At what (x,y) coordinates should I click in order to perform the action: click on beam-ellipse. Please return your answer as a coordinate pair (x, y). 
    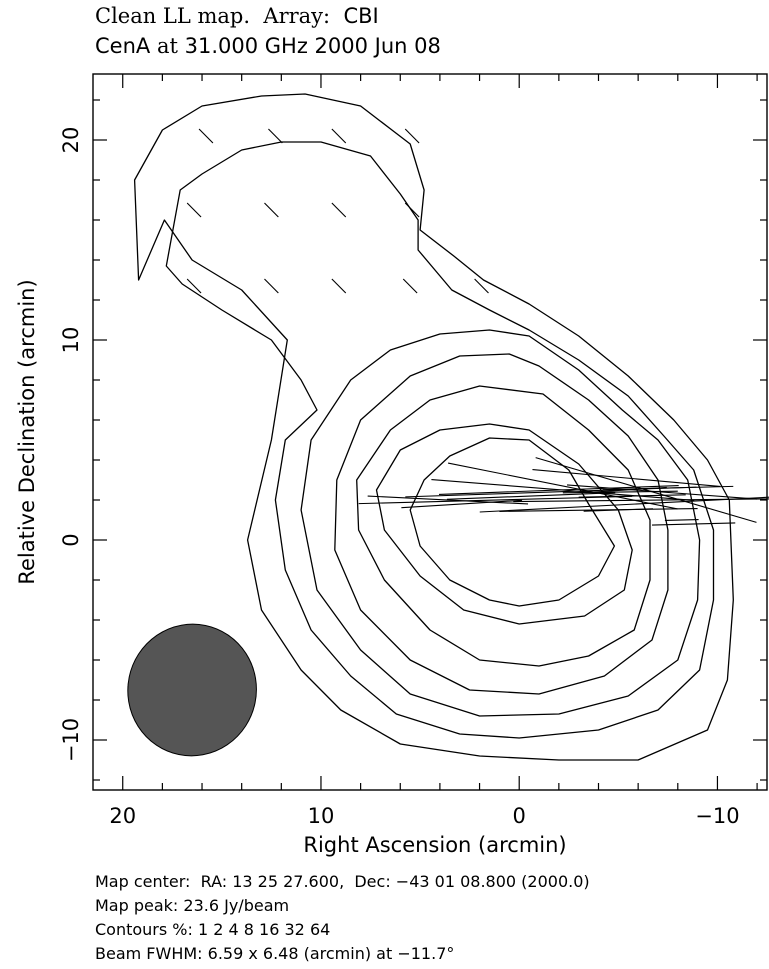
    Looking at the image, I should click on (192, 690).